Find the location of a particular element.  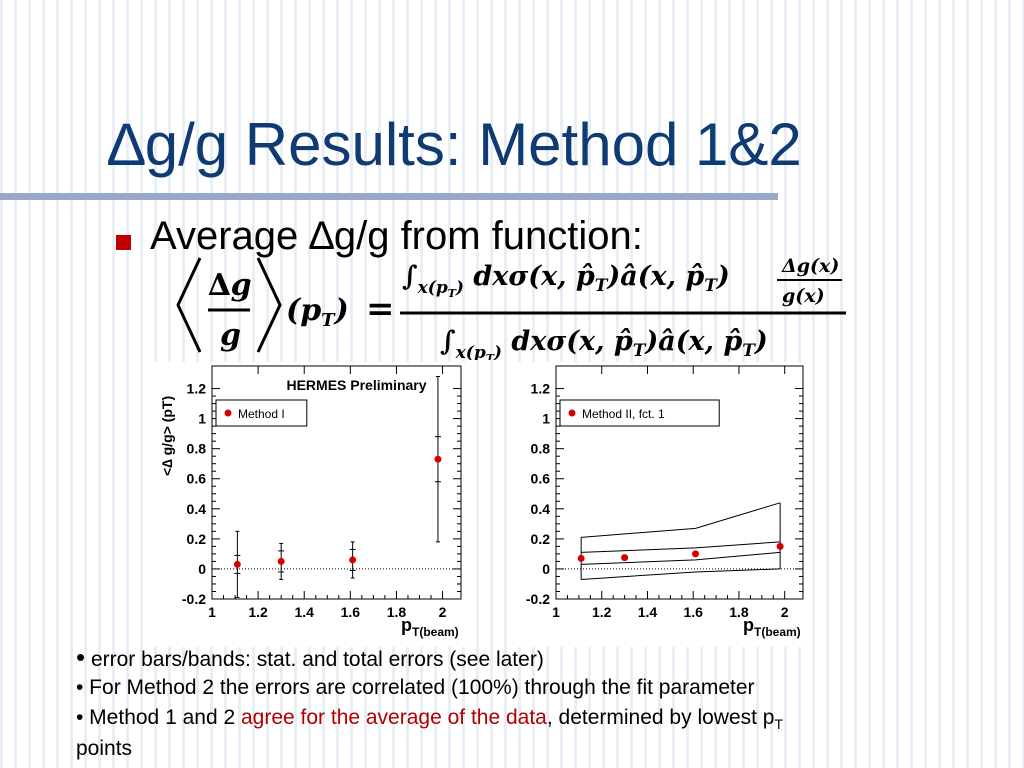

chart-title: HERMES Preliminary is located at coordinates (356, 385).